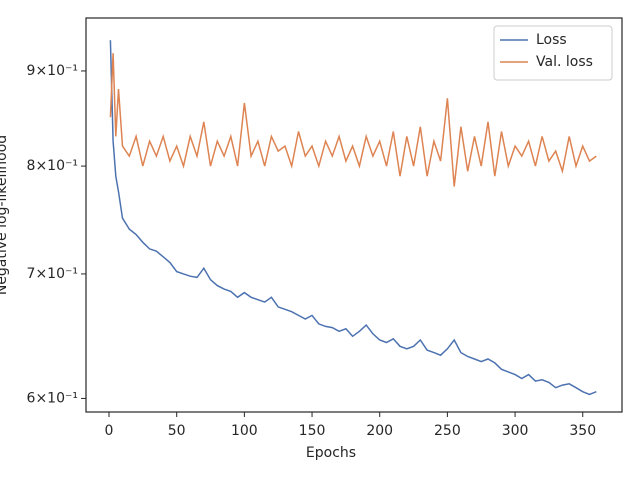 The width and height of the screenshot is (640, 480). What do you see at coordinates (564, 62) in the screenshot?
I see `legend-label: Val. loss` at bounding box center [564, 62].